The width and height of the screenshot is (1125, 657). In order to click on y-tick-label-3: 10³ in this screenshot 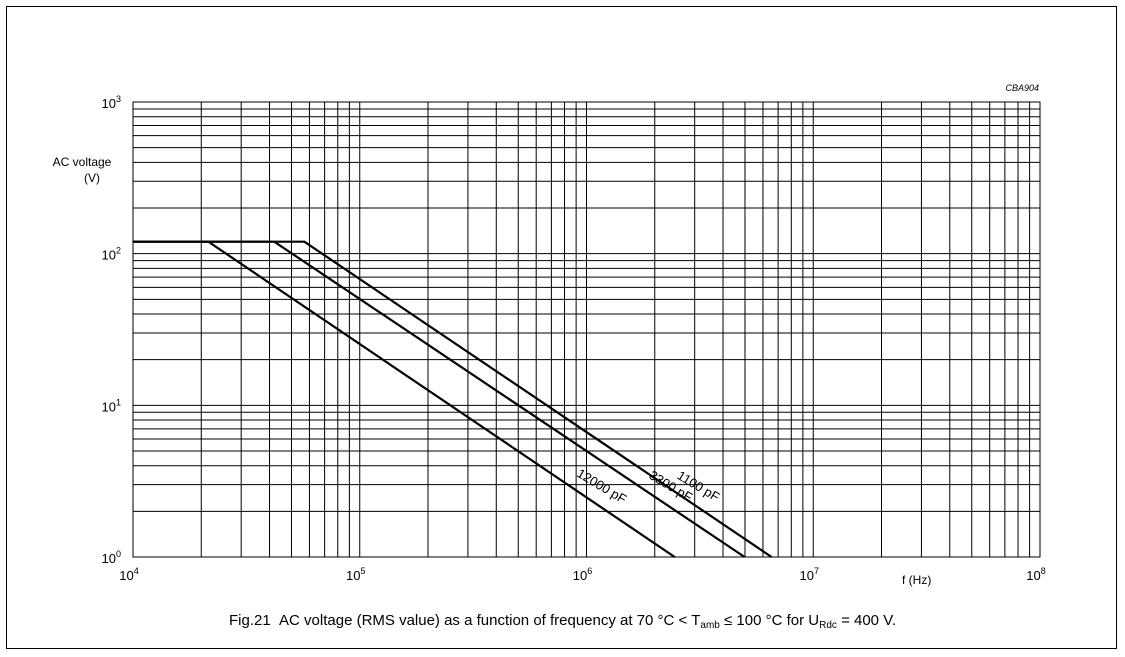, I will do `click(111, 102)`.